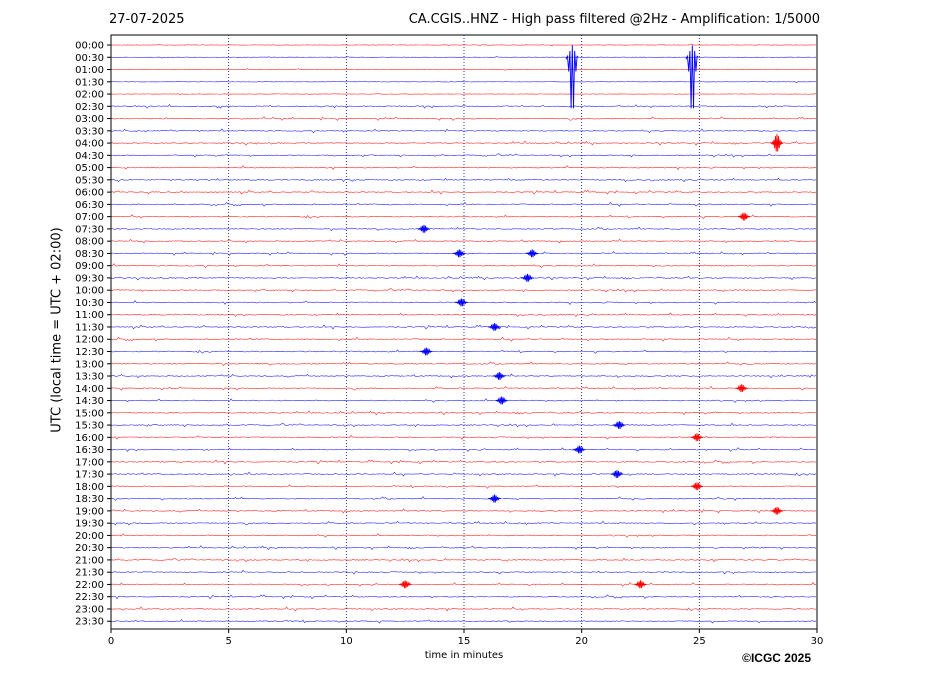 The height and width of the screenshot is (696, 927). Describe the element at coordinates (89, 609) in the screenshot. I see `y-tick-label: 23:00` at that location.